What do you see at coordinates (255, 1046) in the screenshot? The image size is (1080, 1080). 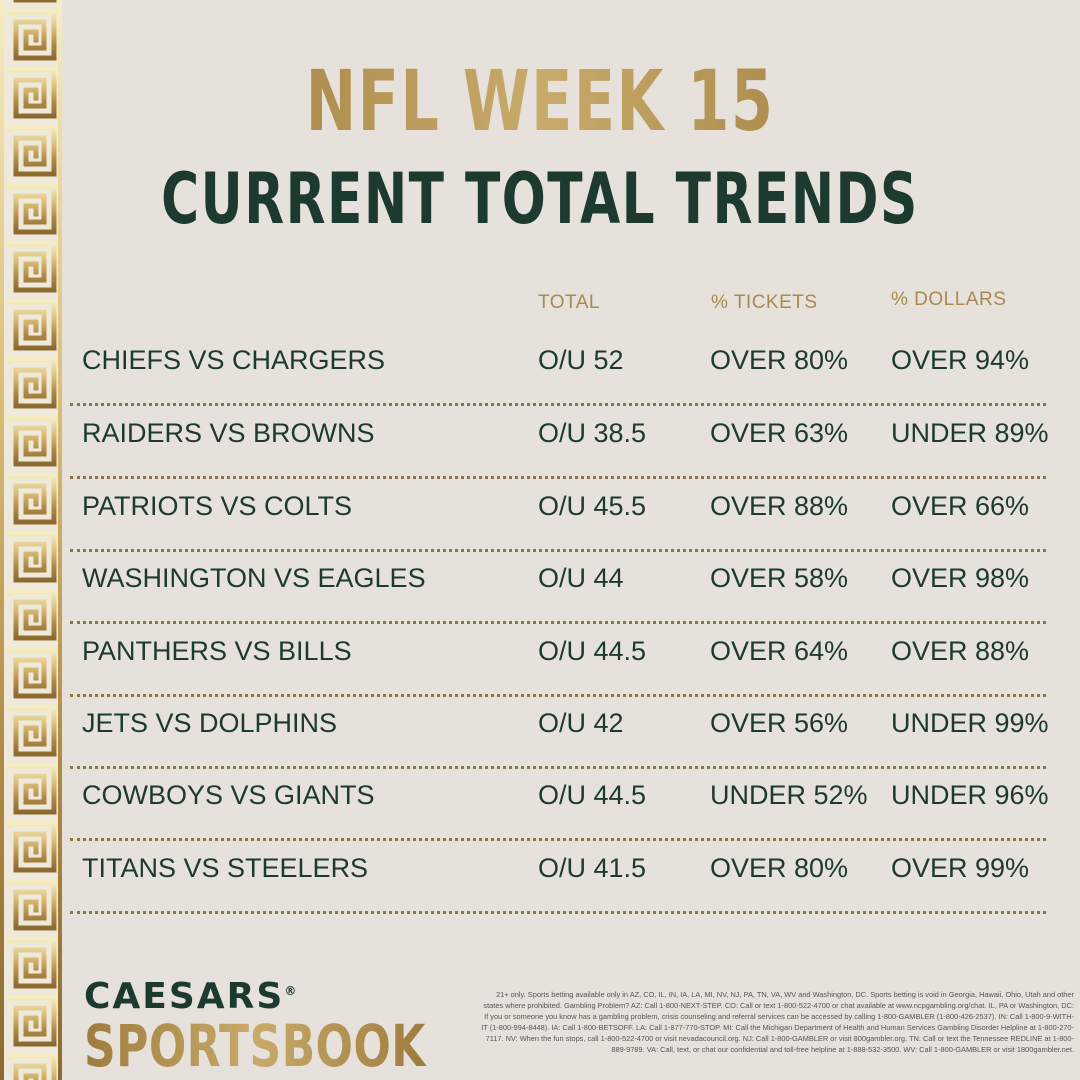 I see `sportsbook-logo: SPORTSBOOK` at bounding box center [255, 1046].